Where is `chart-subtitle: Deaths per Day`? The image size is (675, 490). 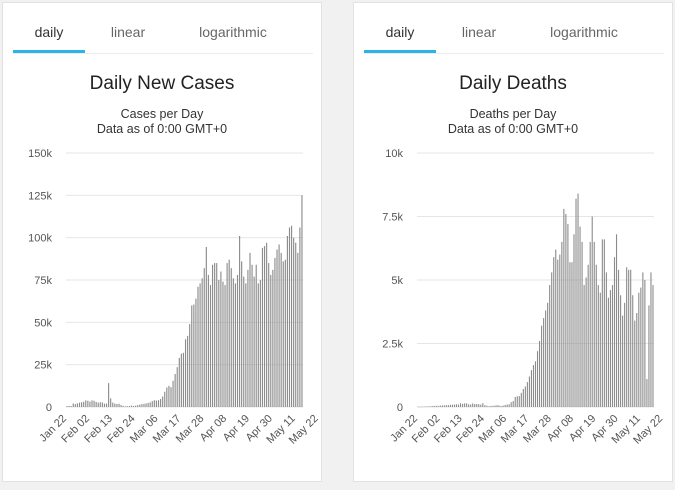
chart-subtitle: Deaths per Day is located at coordinates (513, 114).